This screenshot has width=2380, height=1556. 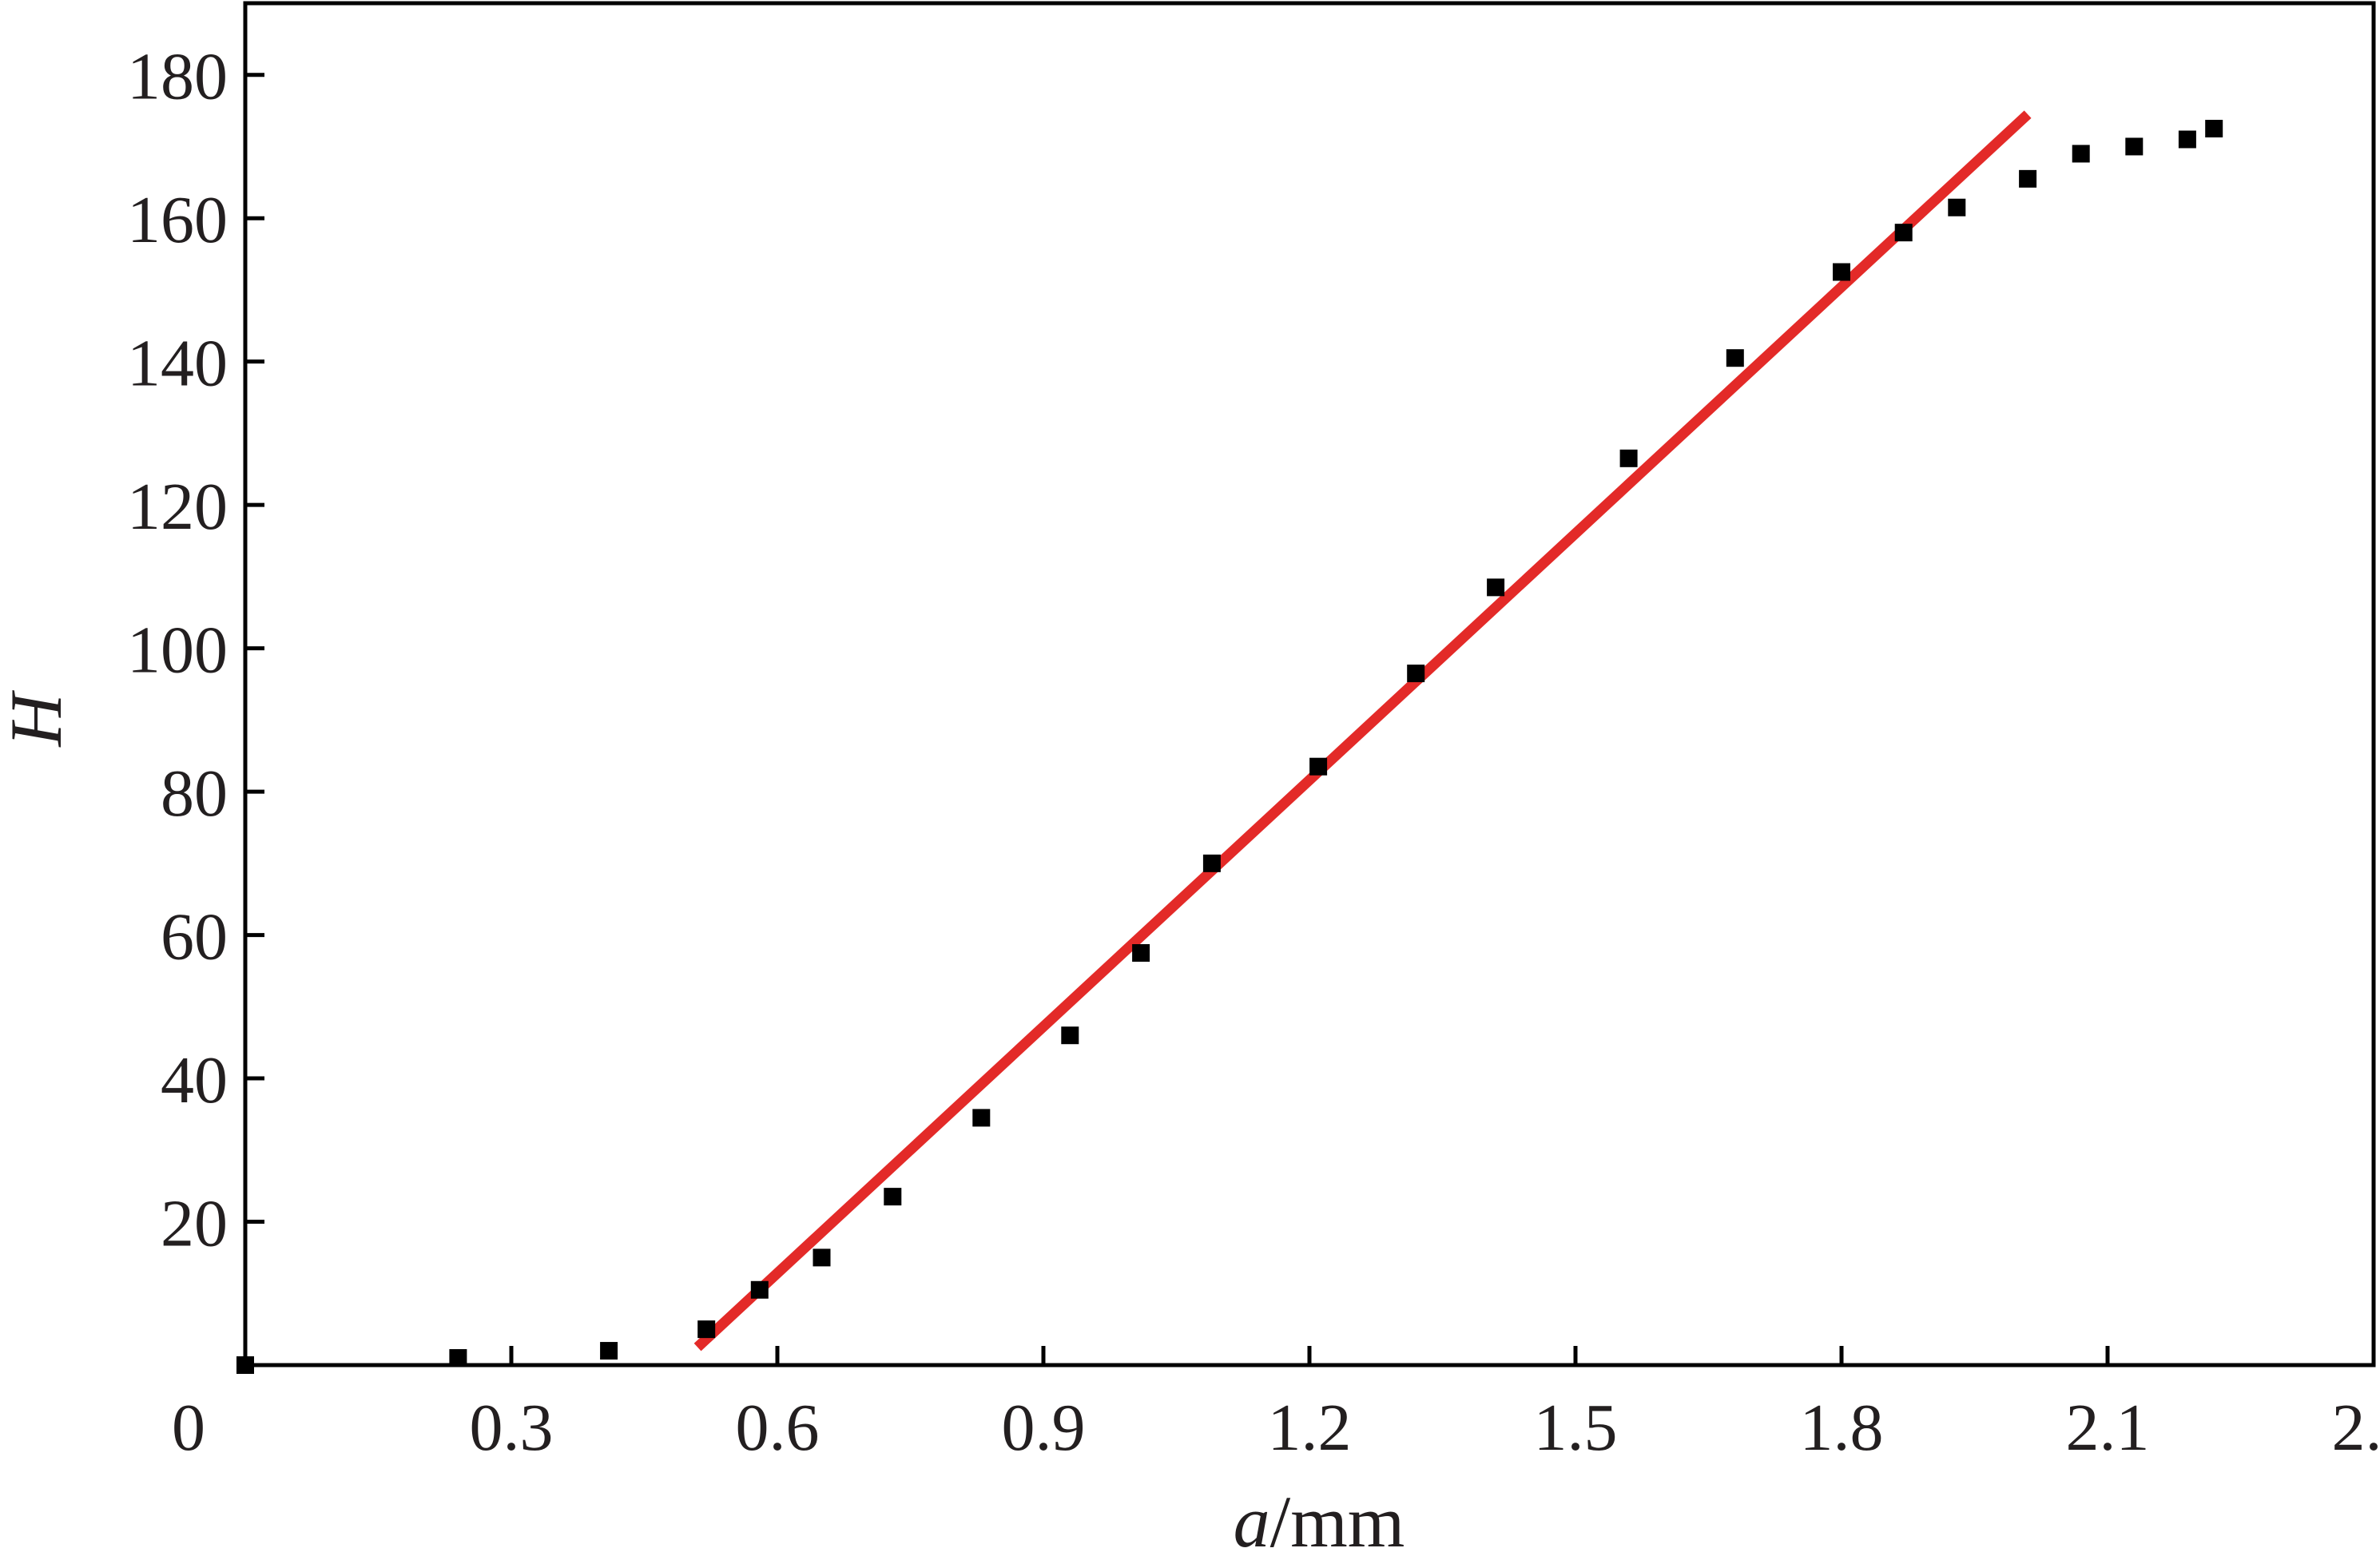 I want to click on x-tick-label: 0.3, so click(x=512, y=1428).